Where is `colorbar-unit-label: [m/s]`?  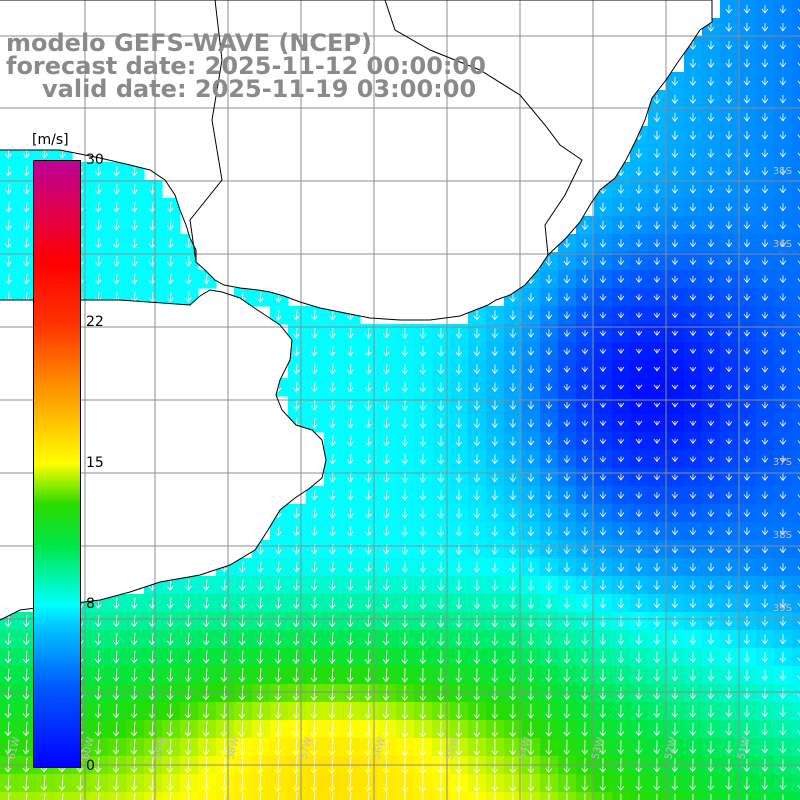 colorbar-unit-label: [m/s] is located at coordinates (50, 140).